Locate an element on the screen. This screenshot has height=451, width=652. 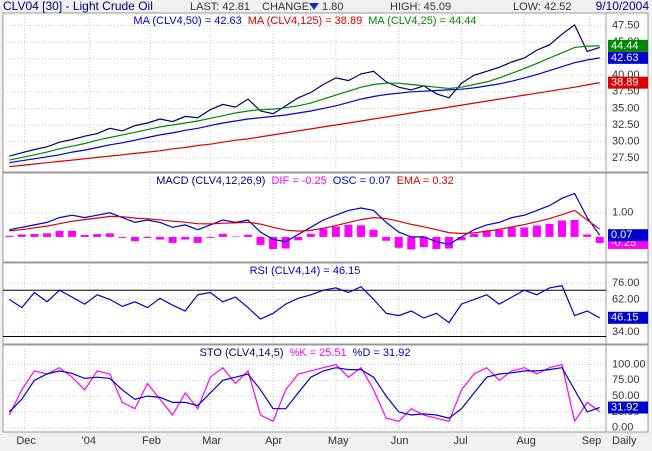
legend-entry: %D = 31.92 is located at coordinates (382, 353).